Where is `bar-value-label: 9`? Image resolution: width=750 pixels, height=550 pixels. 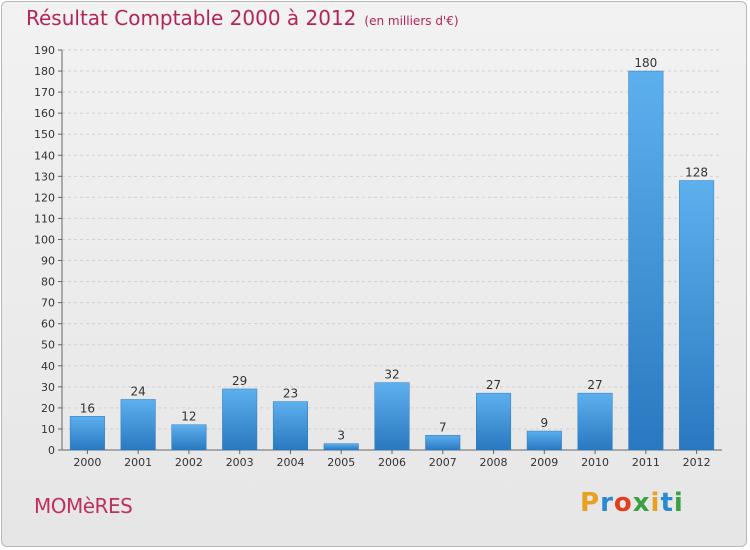
bar-value-label: 9 is located at coordinates (544, 423).